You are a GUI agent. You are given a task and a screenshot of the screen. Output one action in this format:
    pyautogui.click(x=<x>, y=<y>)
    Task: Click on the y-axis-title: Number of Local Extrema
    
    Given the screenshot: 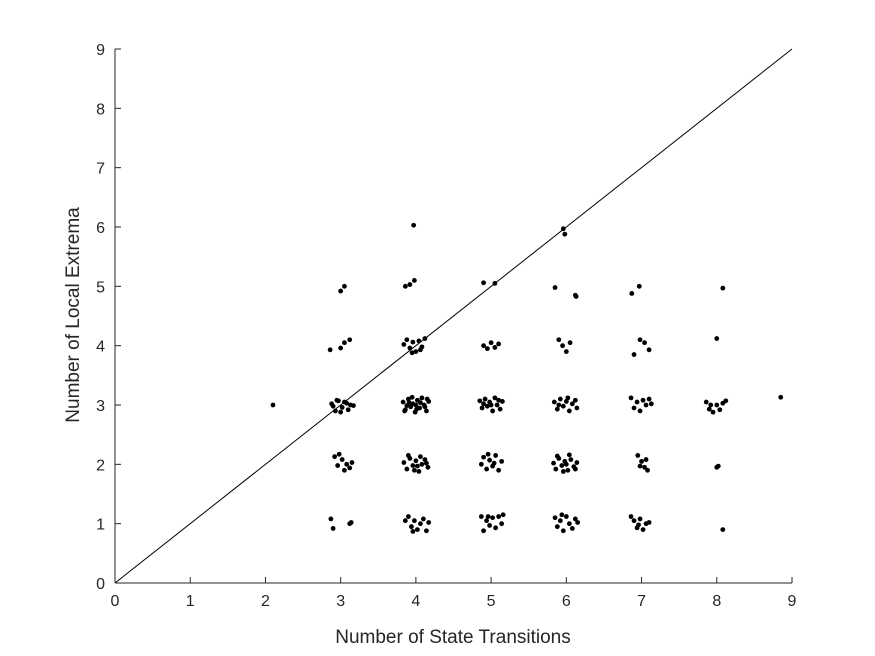 What is the action you would take?
    pyautogui.click(x=73, y=315)
    